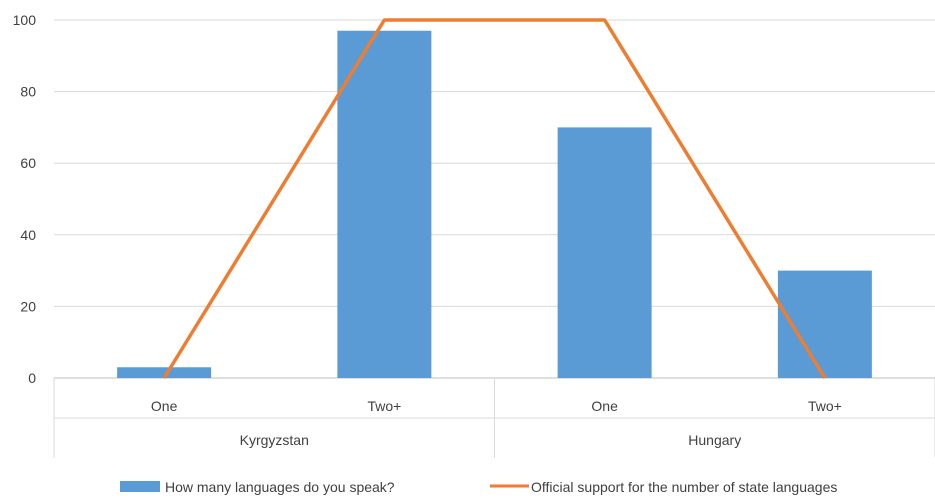  Describe the element at coordinates (28, 306) in the screenshot. I see `y-tick-label: 20` at that location.